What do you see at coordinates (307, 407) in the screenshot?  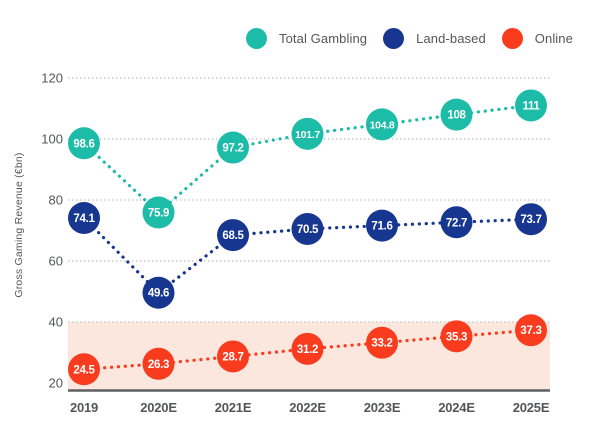 I see `x-tick-label-2022E: 2022E` at bounding box center [307, 407].